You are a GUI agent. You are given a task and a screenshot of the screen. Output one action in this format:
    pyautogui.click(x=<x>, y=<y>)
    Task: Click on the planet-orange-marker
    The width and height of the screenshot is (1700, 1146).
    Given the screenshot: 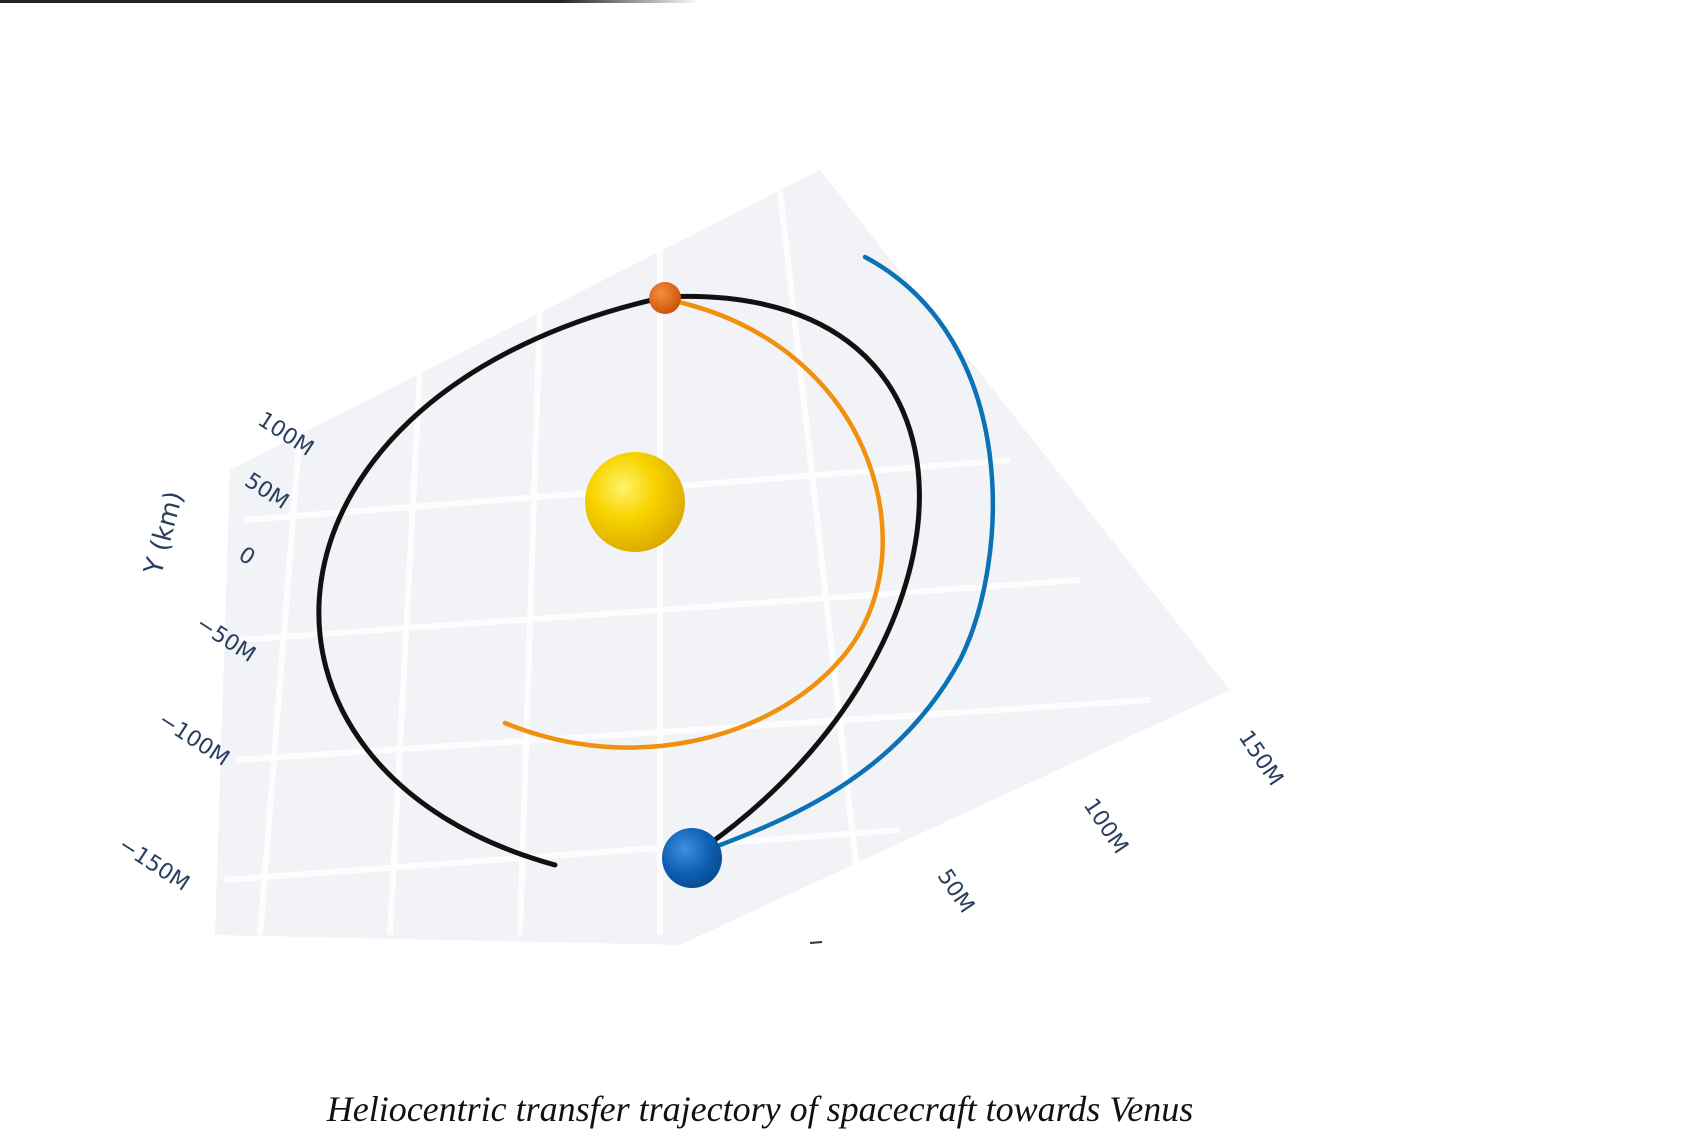 What is the action you would take?
    pyautogui.click(x=665, y=298)
    